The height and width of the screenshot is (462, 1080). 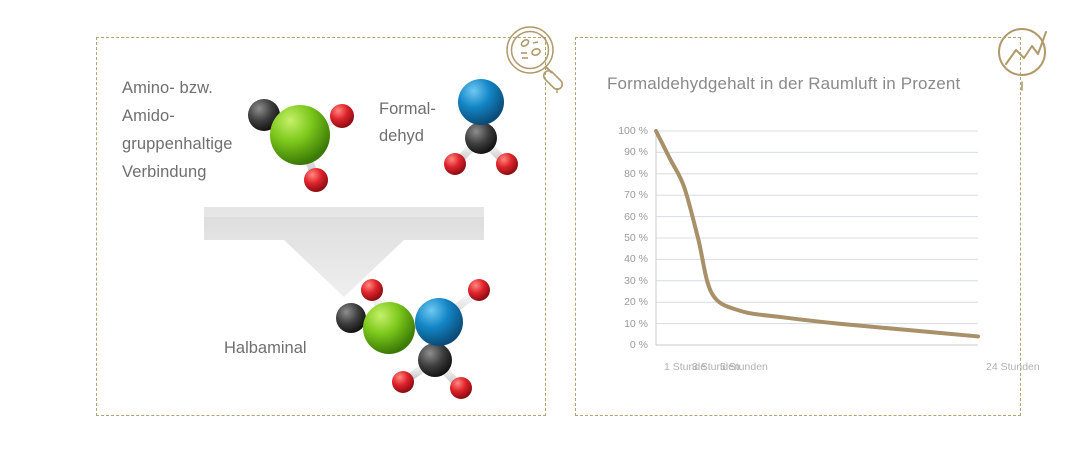 I want to click on y-tick-label: 70 %, so click(x=636, y=195).